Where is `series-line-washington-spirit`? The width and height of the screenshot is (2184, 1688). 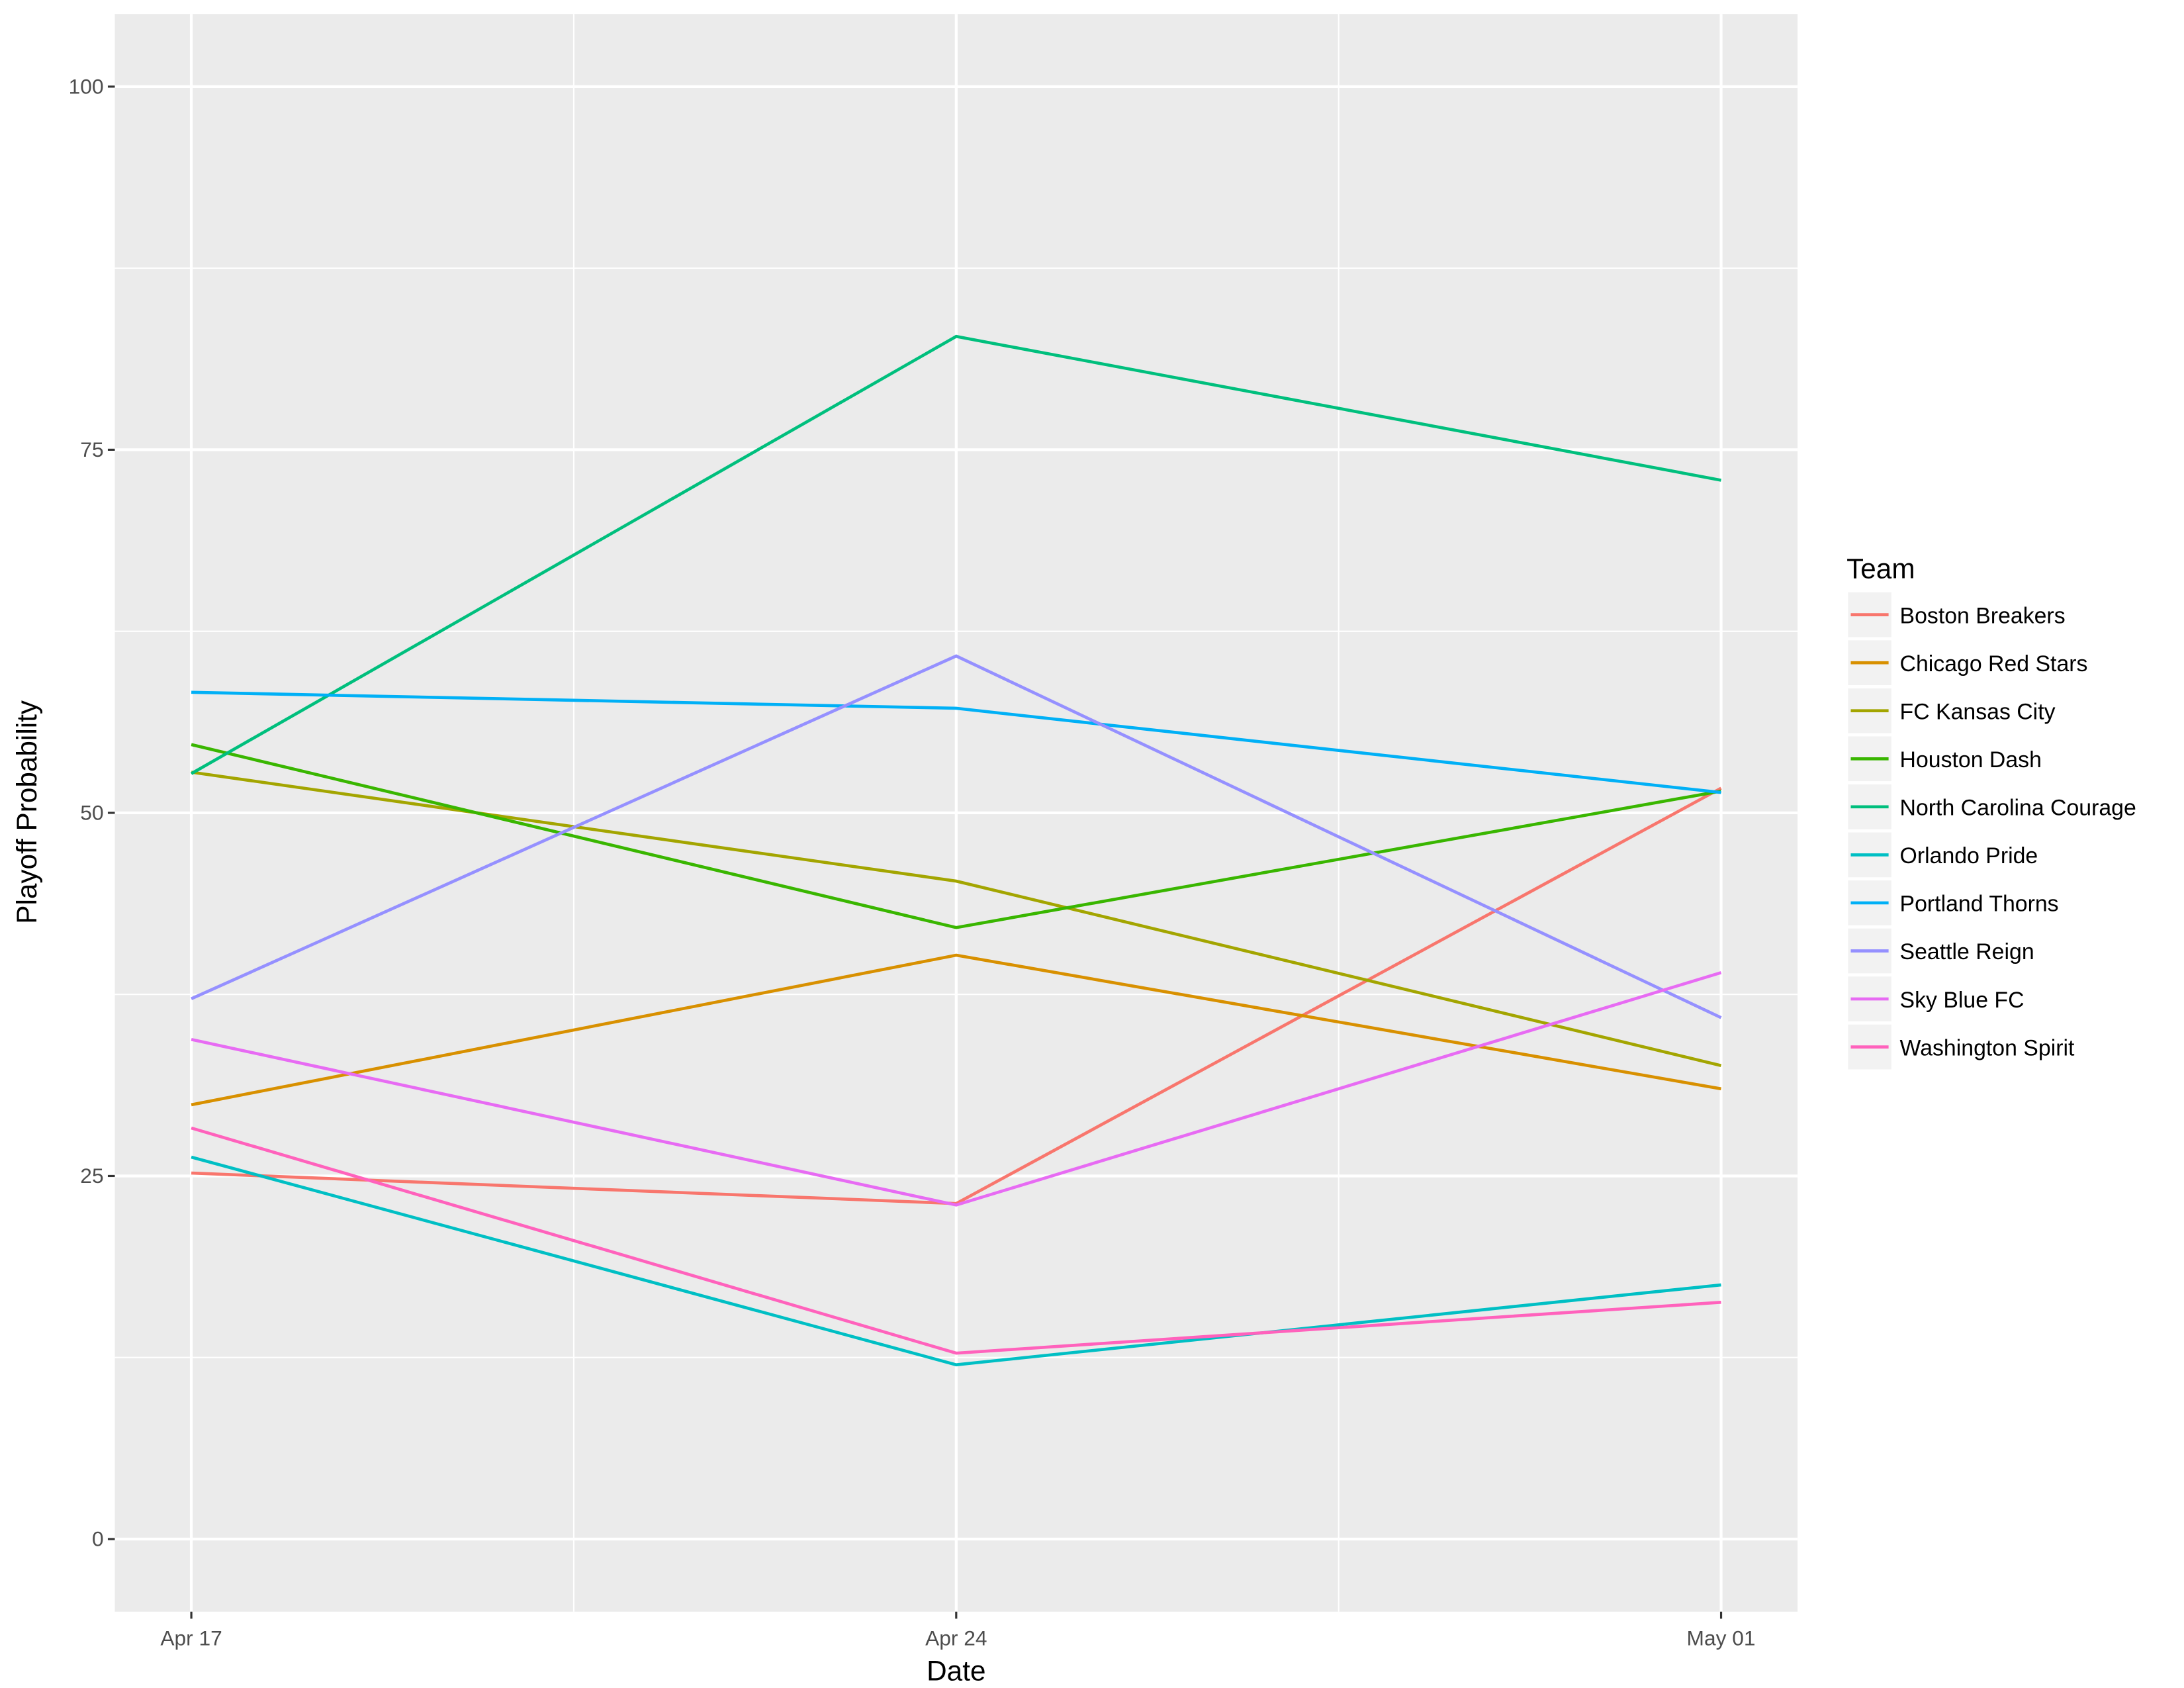 series-line-washington-spirit is located at coordinates (956, 1240).